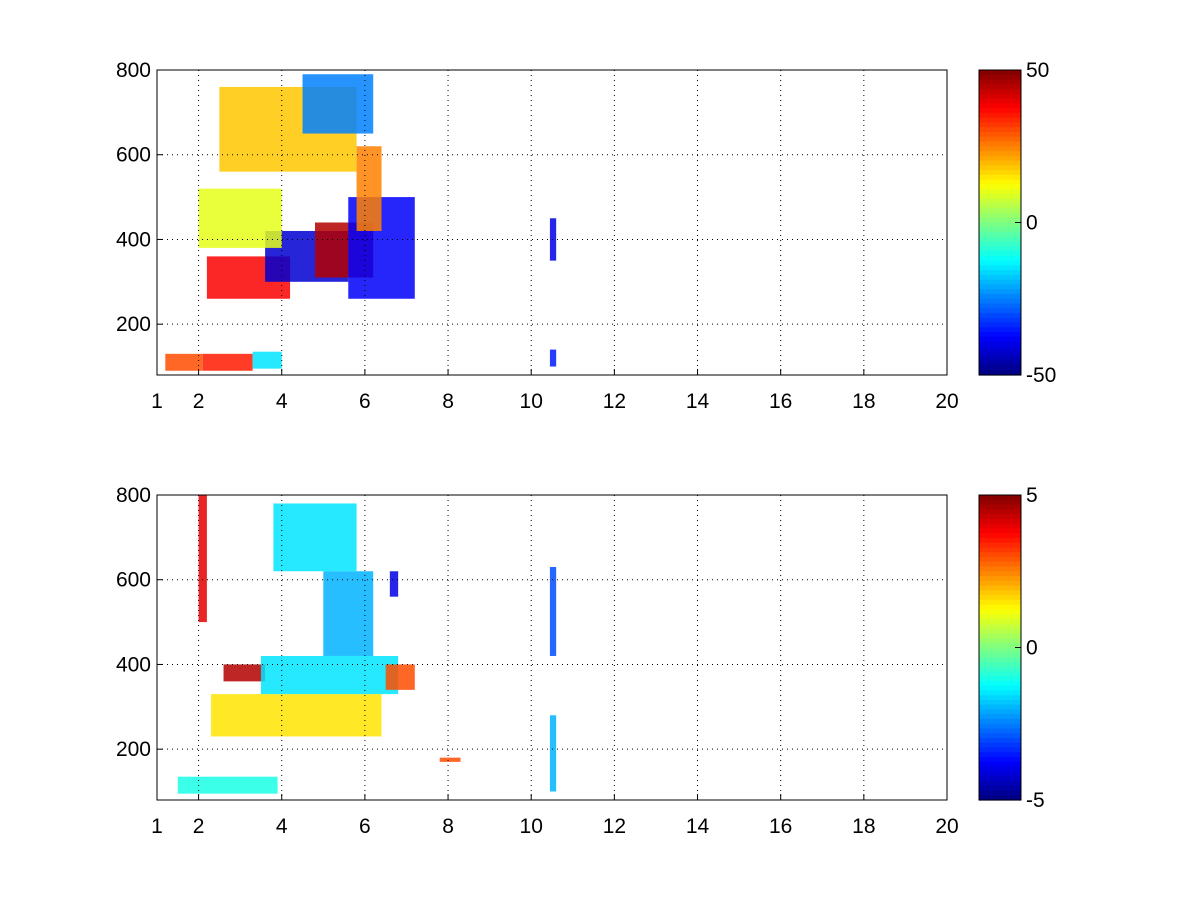 This screenshot has height=900, width=1200. I want to click on top-heatmap-plot-area, so click(361, 222).